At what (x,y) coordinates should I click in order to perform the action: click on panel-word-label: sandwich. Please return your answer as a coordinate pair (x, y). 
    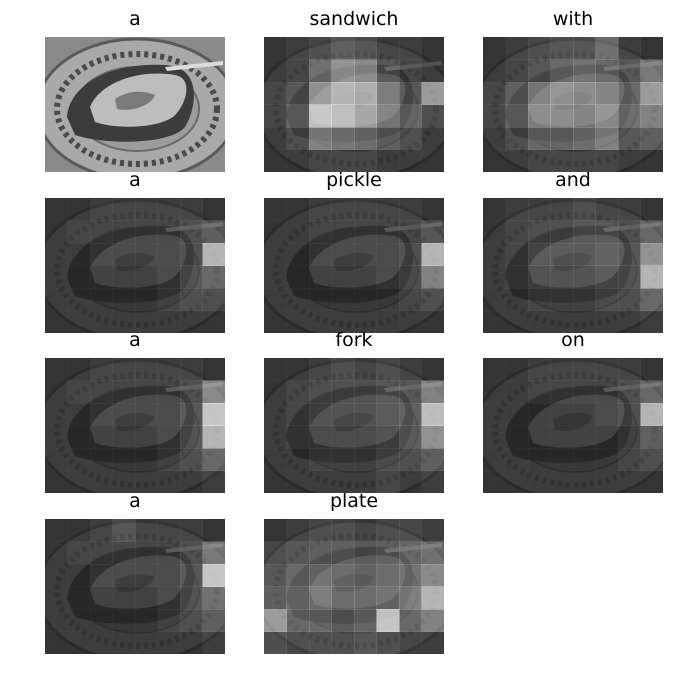
    Looking at the image, I should click on (354, 19).